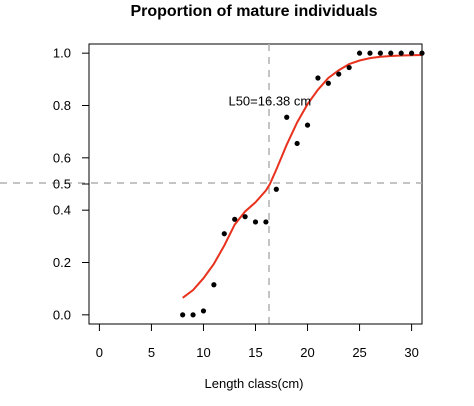 Image resolution: width=474 pixels, height=406 pixels. Describe the element at coordinates (62, 314) in the screenshot. I see `y-tick-label: 0.0` at that location.